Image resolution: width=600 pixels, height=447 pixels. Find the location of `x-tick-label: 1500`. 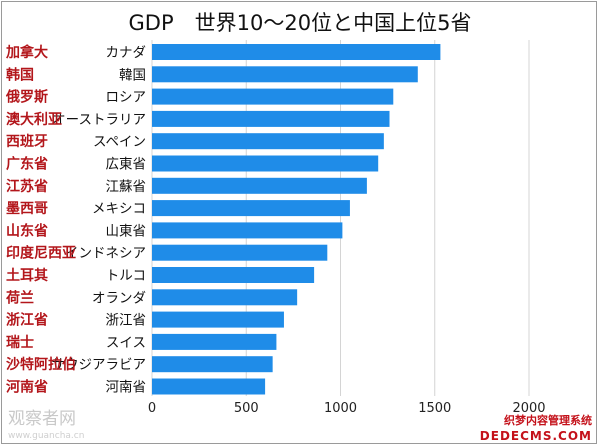

x-tick-label: 1500 is located at coordinates (434, 408).